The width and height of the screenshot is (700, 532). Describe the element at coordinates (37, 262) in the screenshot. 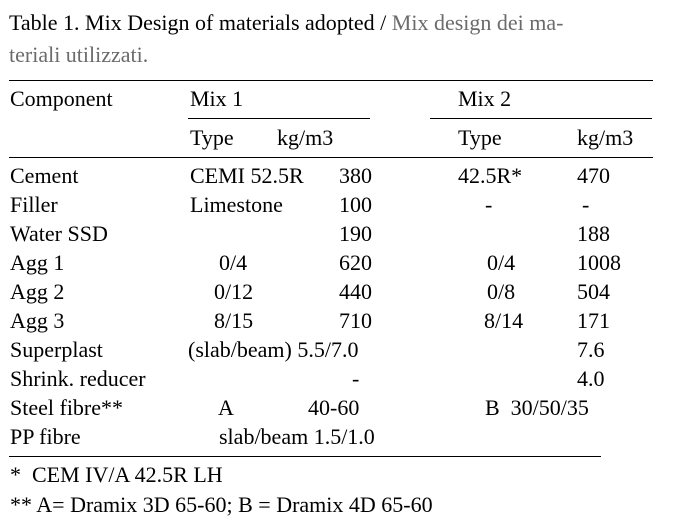

I see `row-agg1-component: Agg 1` at that location.